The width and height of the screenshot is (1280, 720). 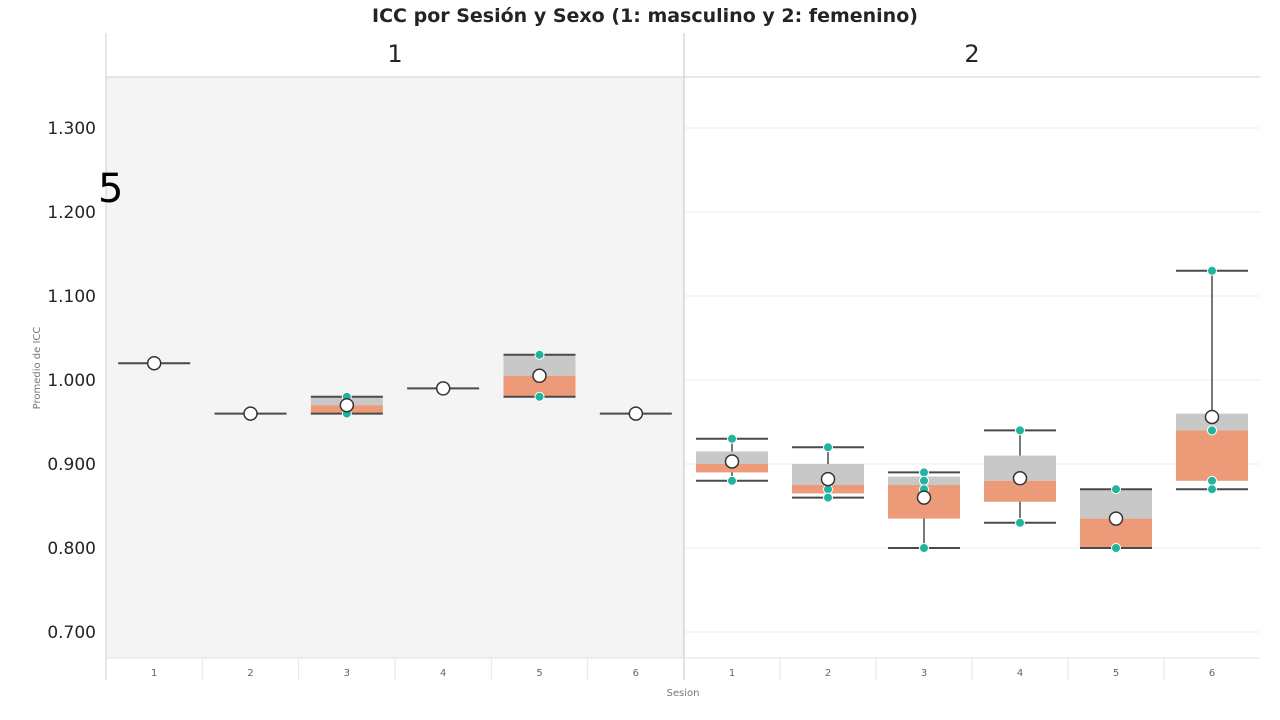 I want to click on box-facet2-sesion3, so click(x=924, y=510).